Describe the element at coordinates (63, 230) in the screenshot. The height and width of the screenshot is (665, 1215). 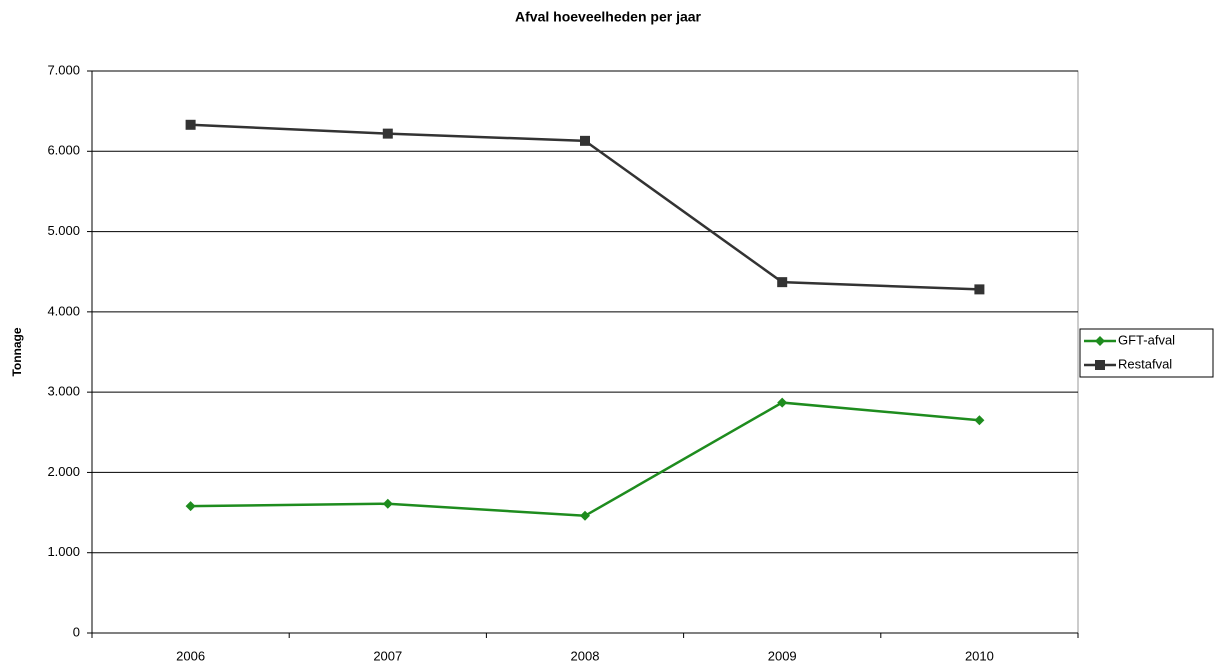
I see `y-tick-label: 5.000` at that location.